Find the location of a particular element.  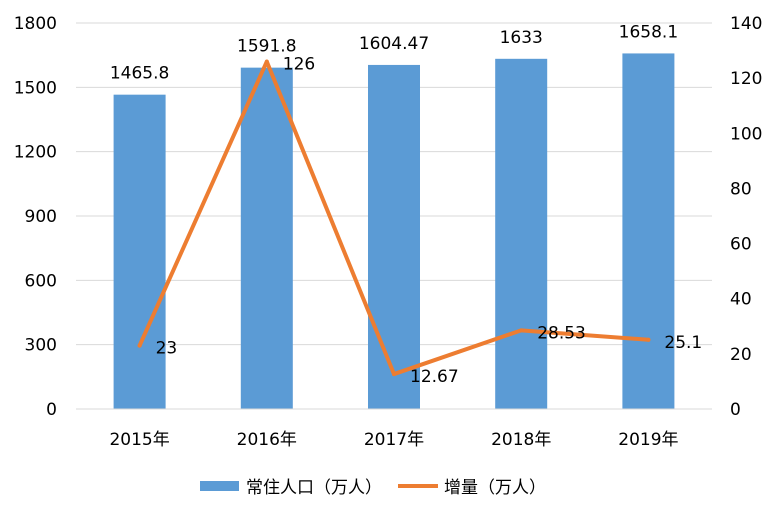

legend: 常住人口（万人） 增量（万人） is located at coordinates (373, 488).